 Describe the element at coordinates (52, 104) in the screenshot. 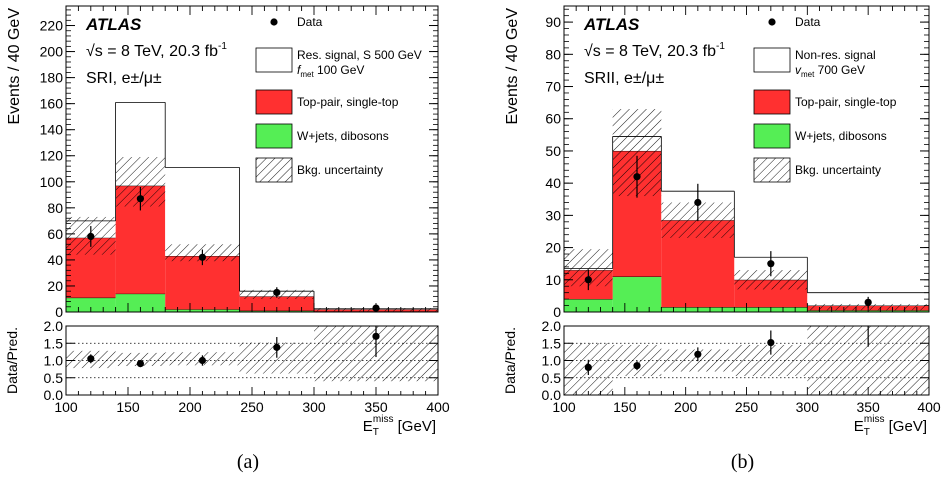

I see `y-tick-label-8: 160` at that location.